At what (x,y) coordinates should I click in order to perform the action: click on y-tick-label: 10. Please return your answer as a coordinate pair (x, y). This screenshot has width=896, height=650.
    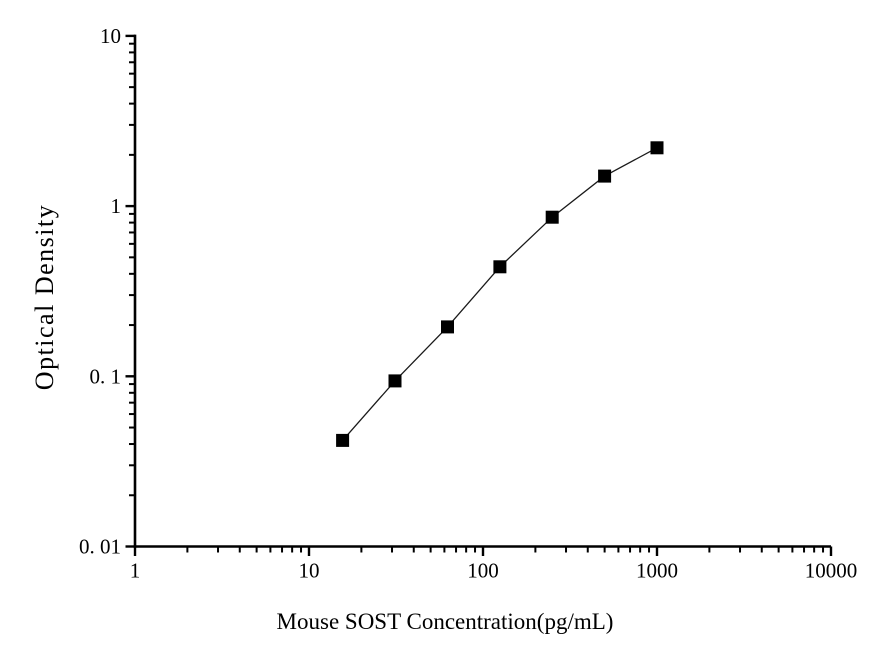
    Looking at the image, I should click on (110, 36).